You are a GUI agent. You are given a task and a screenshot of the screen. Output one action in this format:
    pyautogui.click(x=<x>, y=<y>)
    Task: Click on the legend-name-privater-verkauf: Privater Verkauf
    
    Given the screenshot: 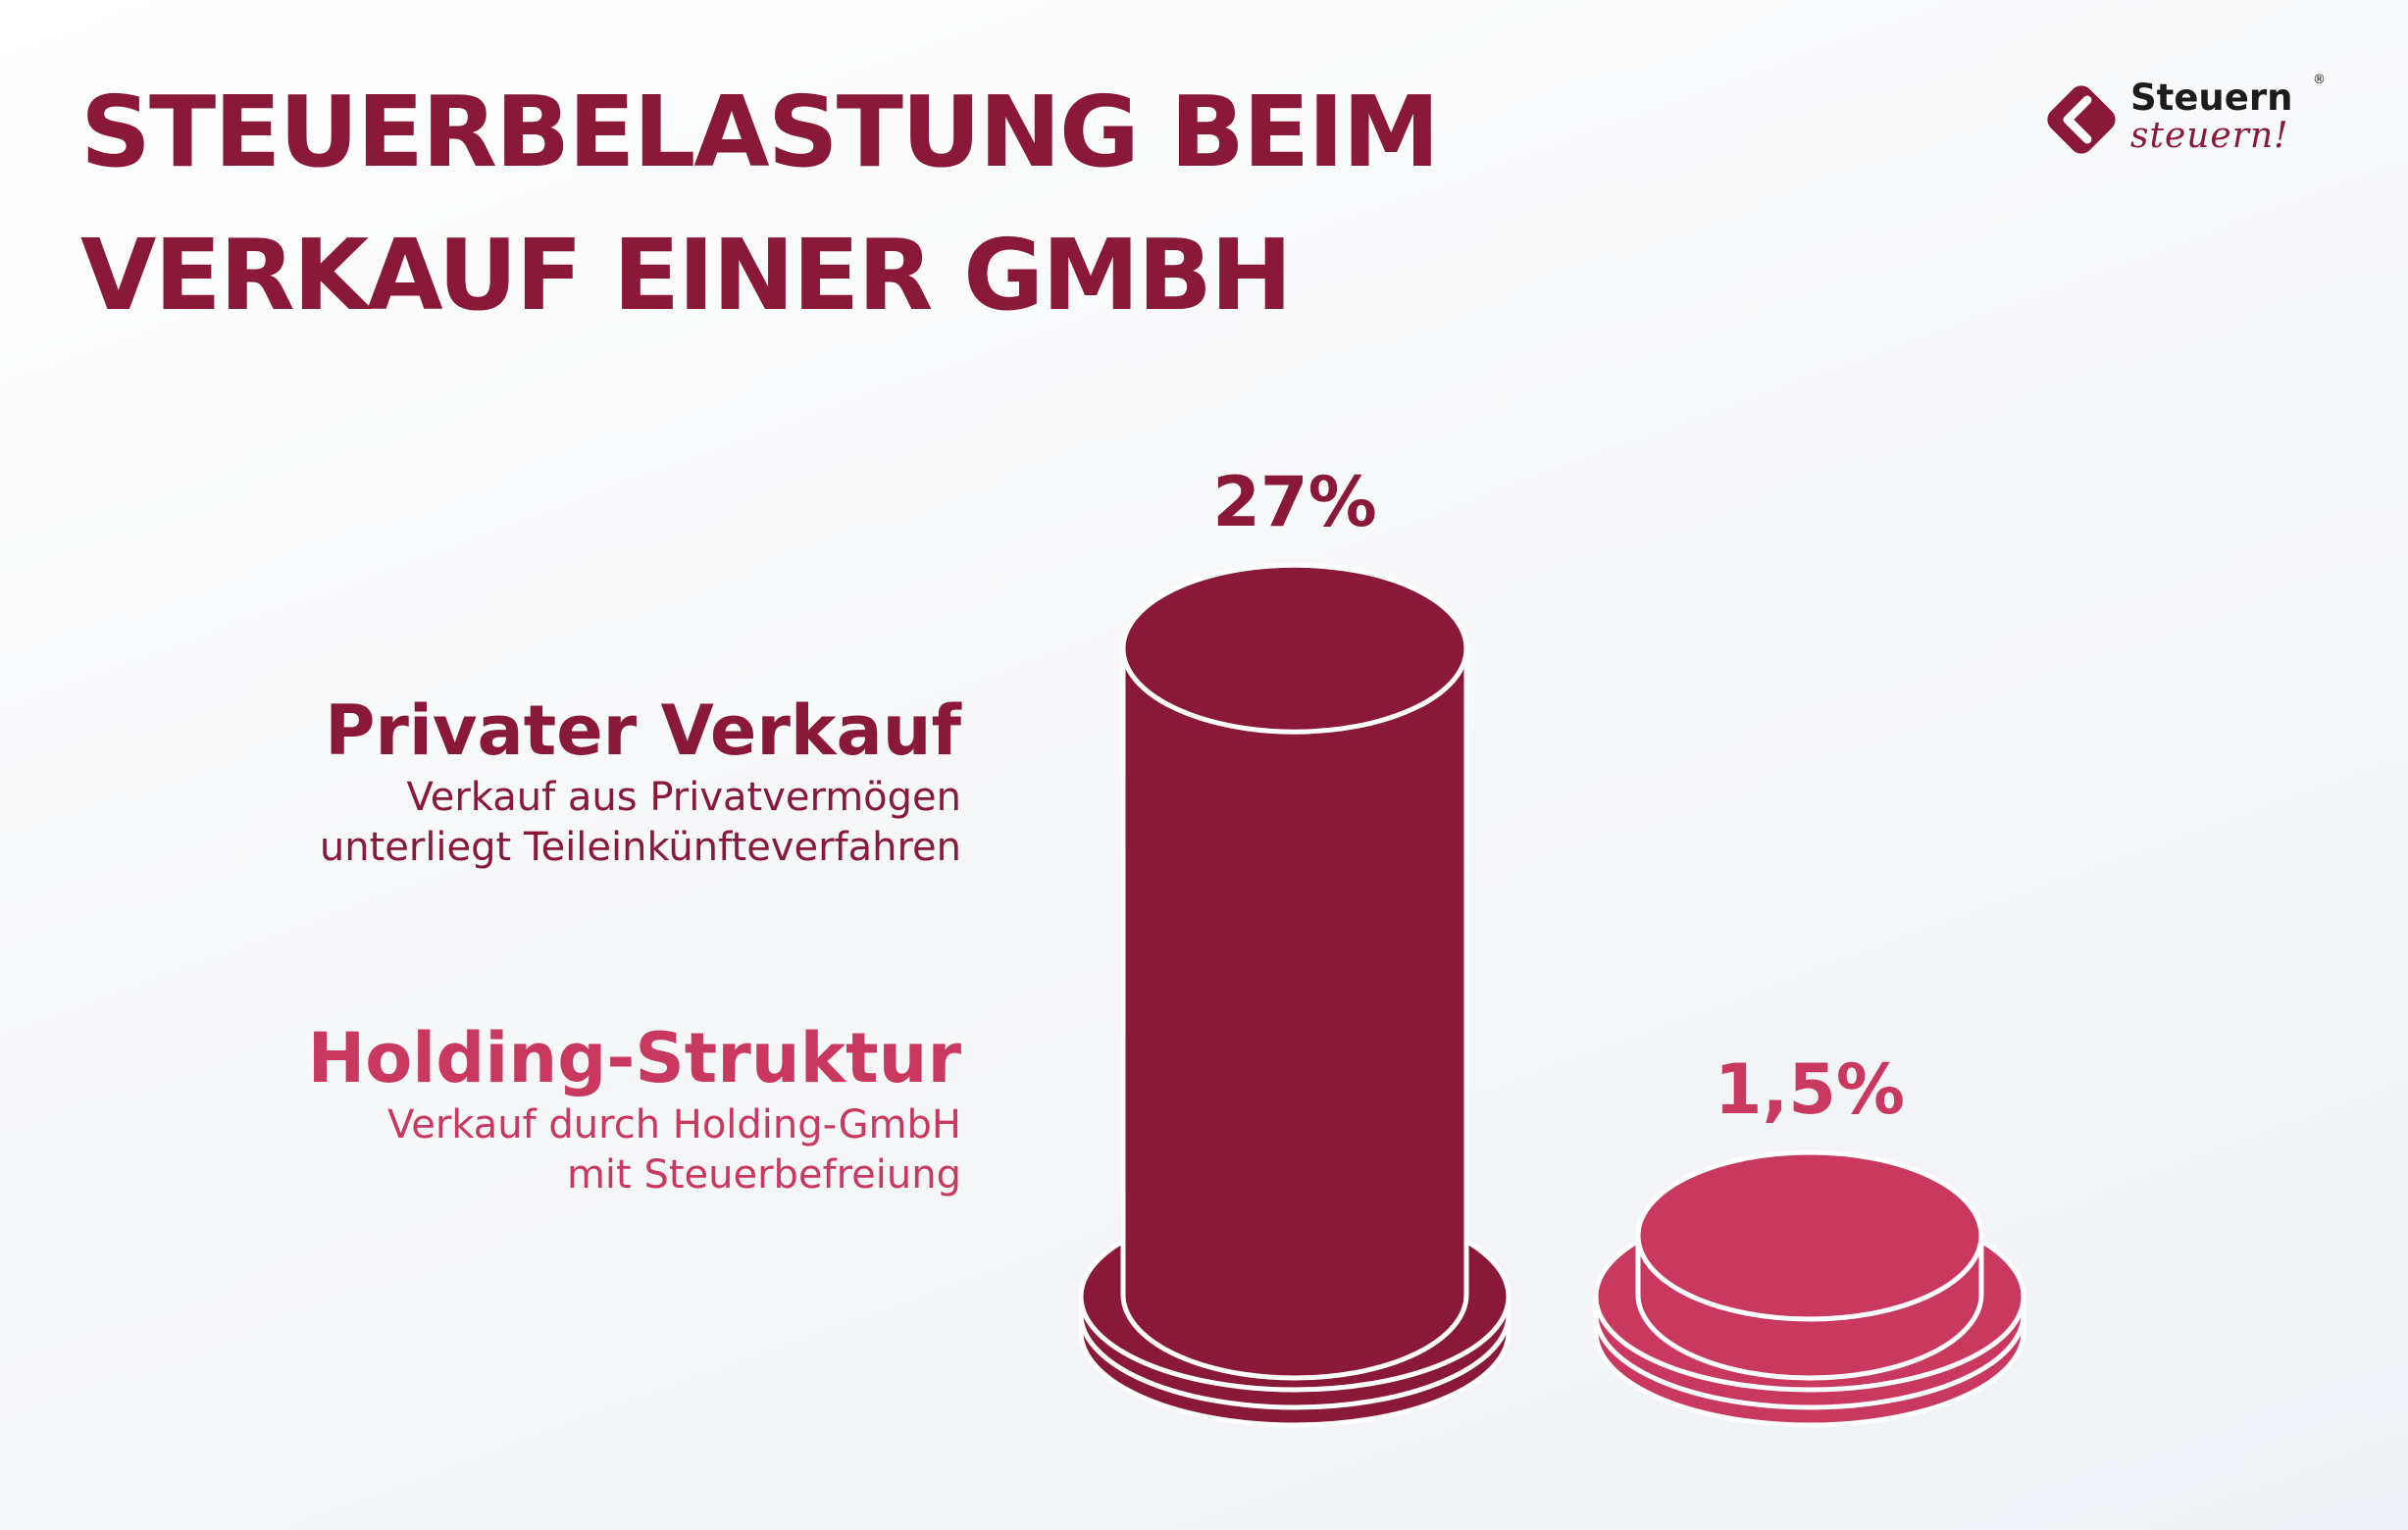 What is the action you would take?
    pyautogui.click(x=643, y=730)
    